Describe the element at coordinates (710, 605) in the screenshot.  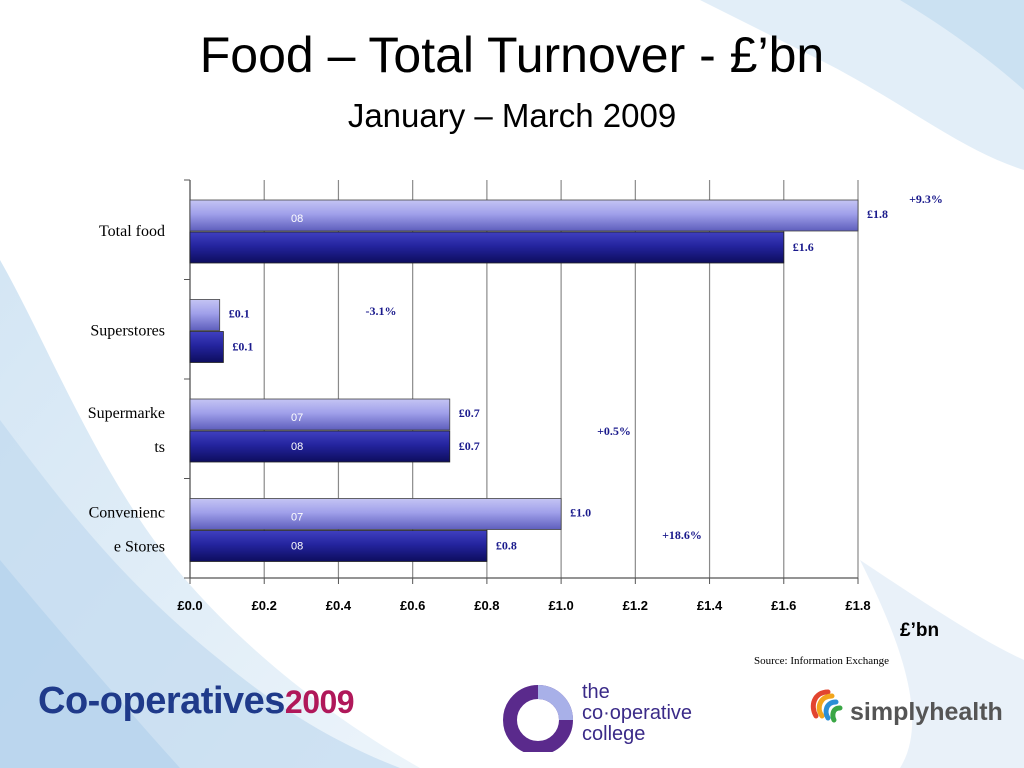
I see `x-tick-label: £1.4` at that location.